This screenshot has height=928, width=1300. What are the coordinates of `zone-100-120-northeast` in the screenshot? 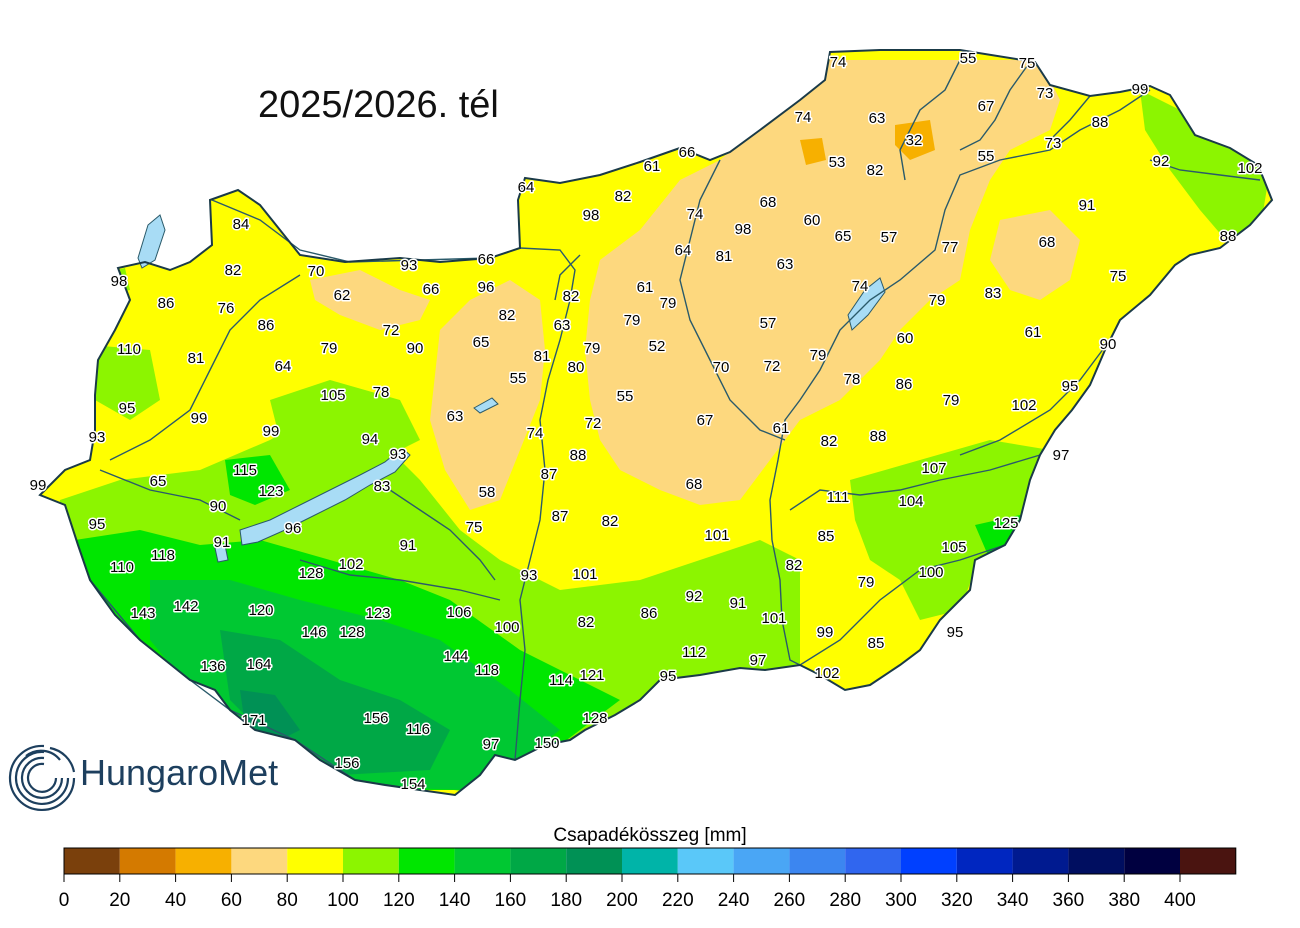 It's located at (1205, 167).